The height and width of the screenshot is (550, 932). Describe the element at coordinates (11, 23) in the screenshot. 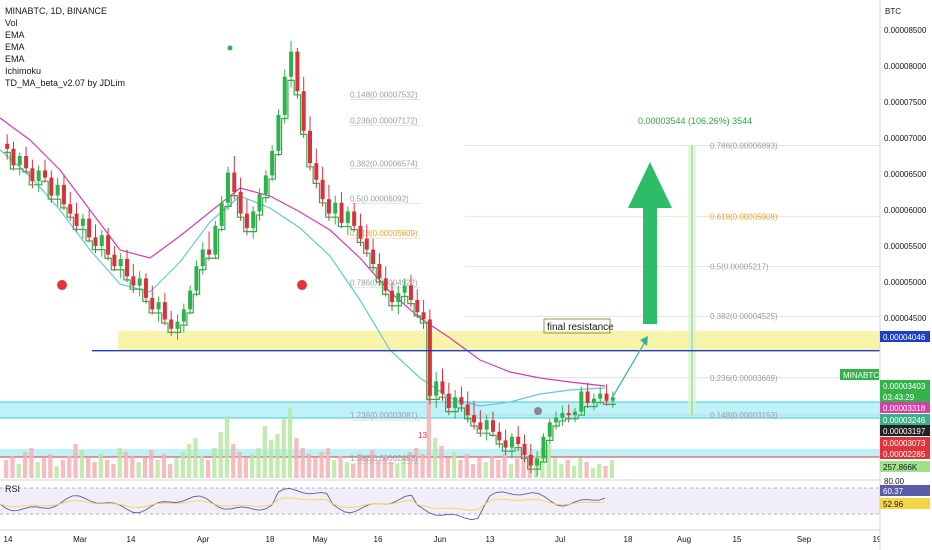

I see `indicator-vol: Vol` at that location.